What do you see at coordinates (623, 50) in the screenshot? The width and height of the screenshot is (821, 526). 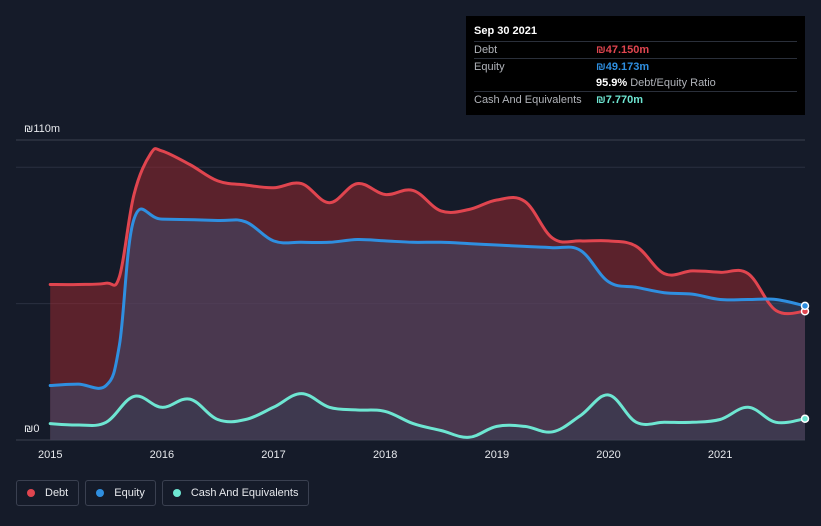 I see `tooltip-debt-value: ₪47.150m` at bounding box center [623, 50].